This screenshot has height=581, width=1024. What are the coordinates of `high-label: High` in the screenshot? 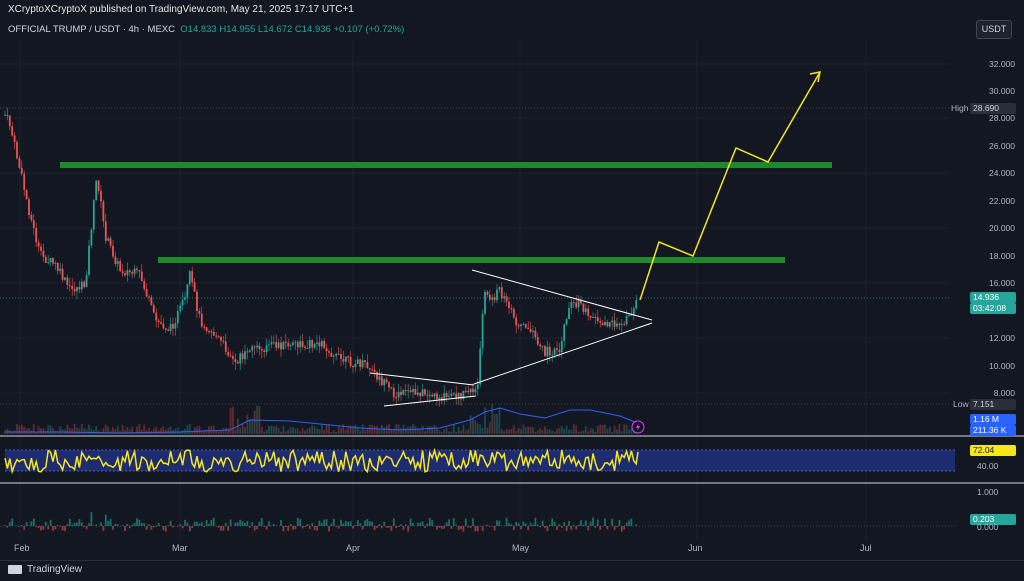 It's located at (959, 108).